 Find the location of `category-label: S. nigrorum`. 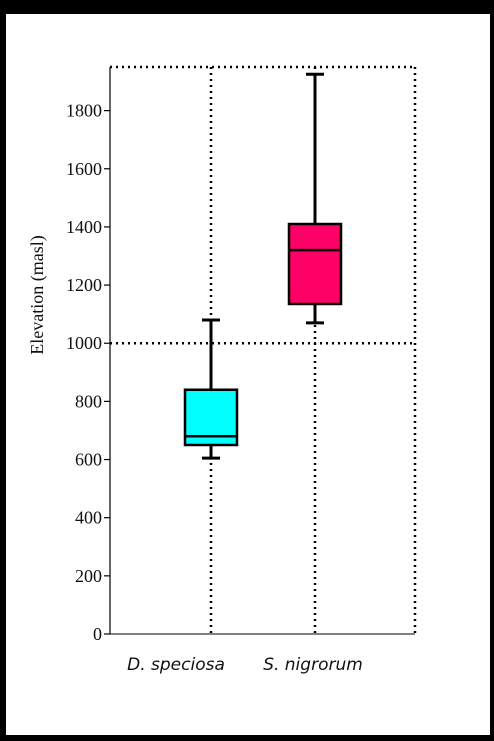

category-label: S. nigrorum is located at coordinates (313, 665).